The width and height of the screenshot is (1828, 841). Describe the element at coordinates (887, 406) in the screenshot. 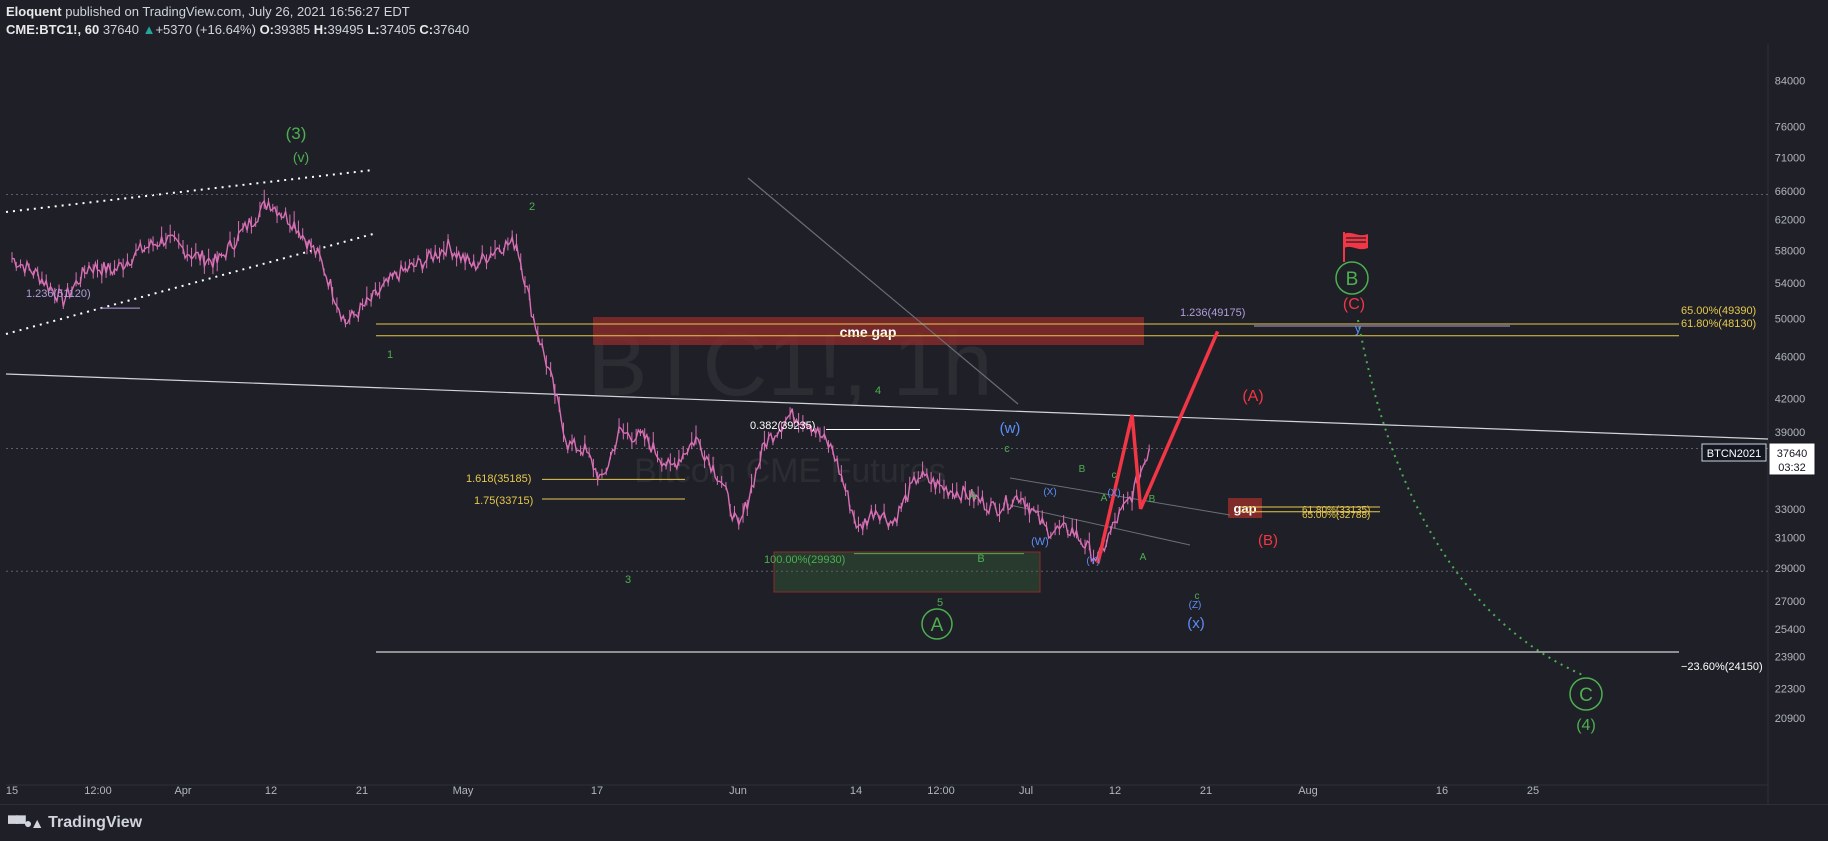

I see `long-trendline` at that location.